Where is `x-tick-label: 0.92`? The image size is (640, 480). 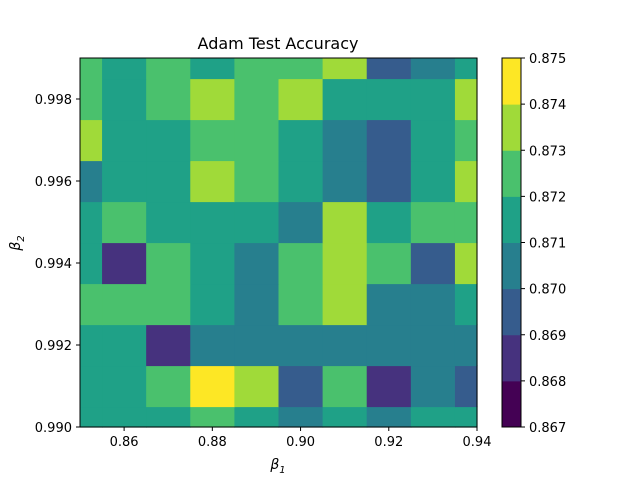 x-tick-label: 0.92 is located at coordinates (388, 442).